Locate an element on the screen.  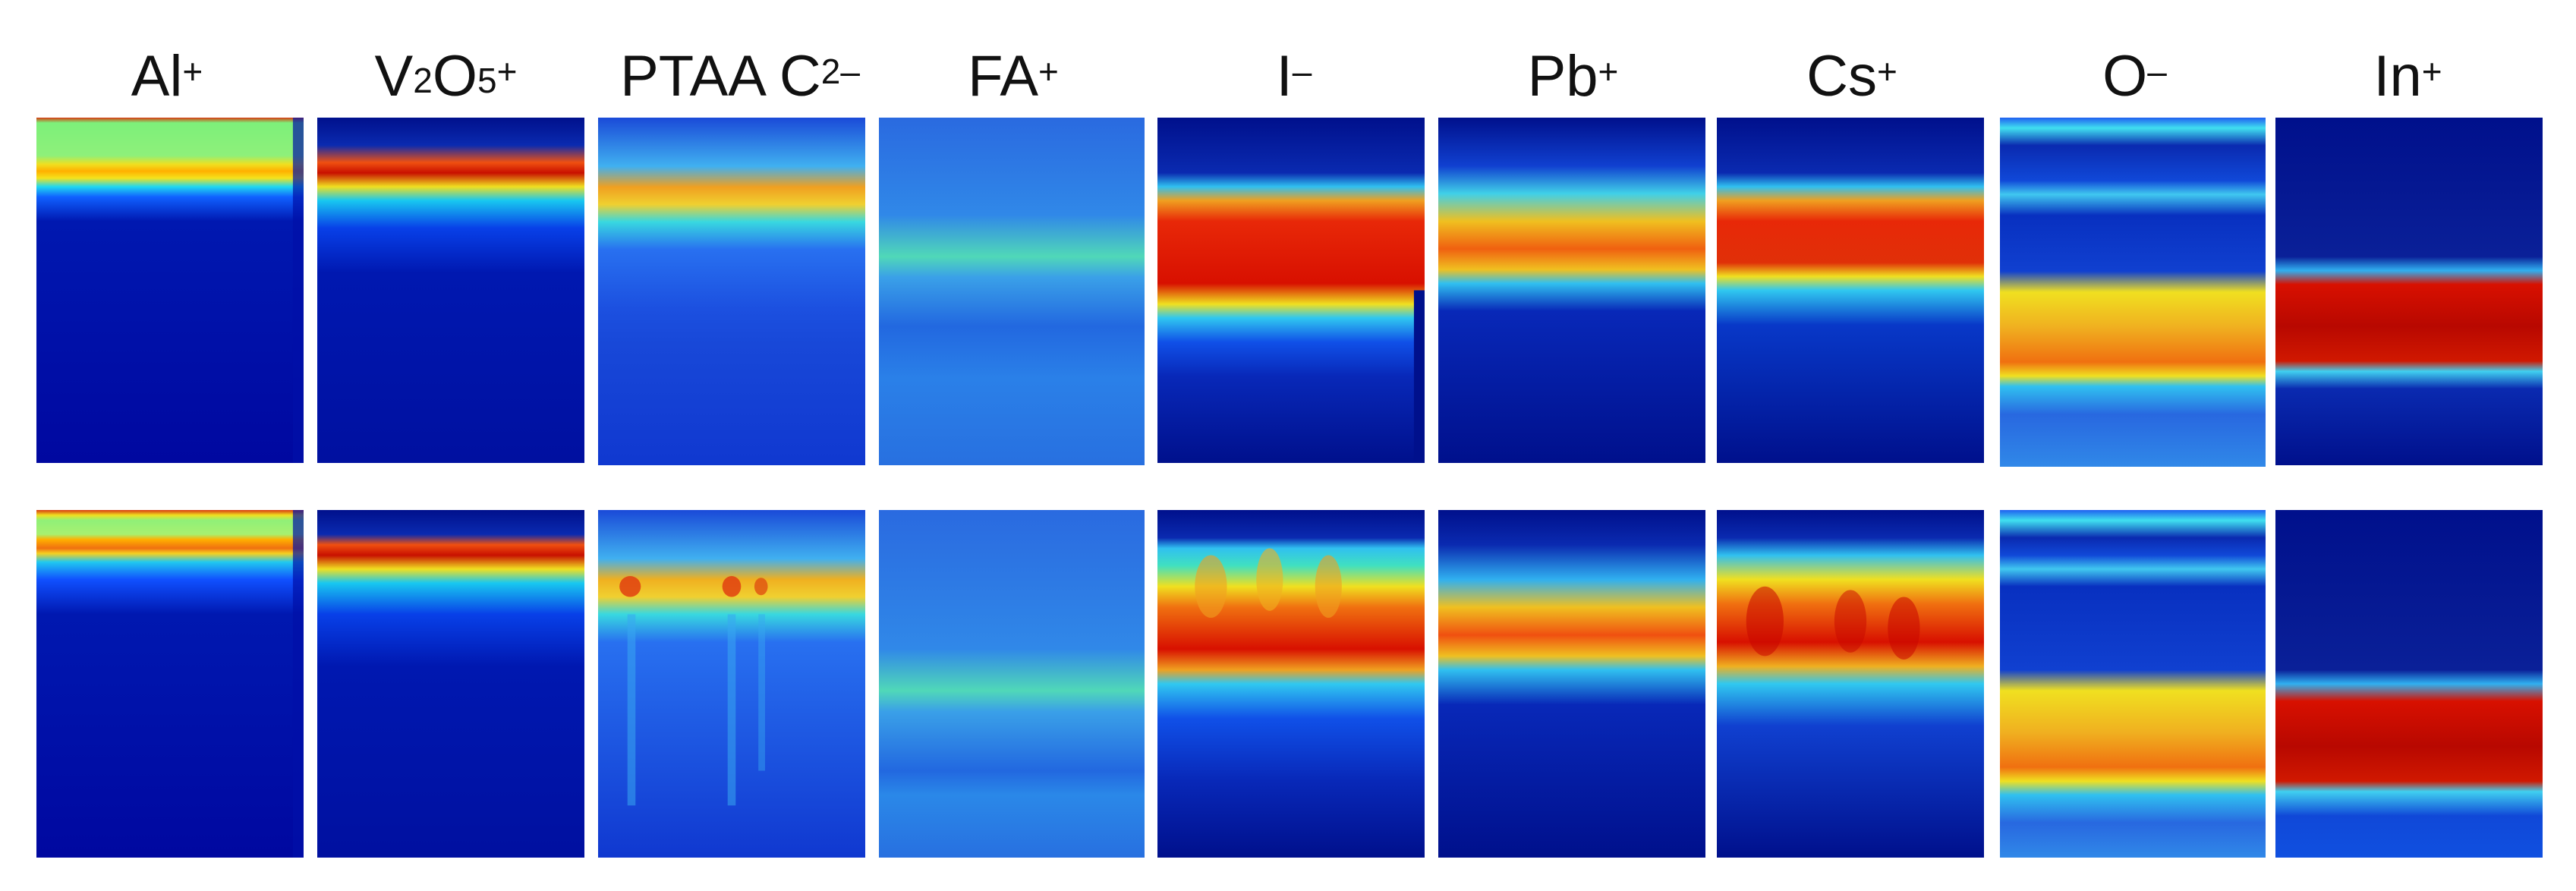
label-o: O – is located at coordinates (2134, 76).